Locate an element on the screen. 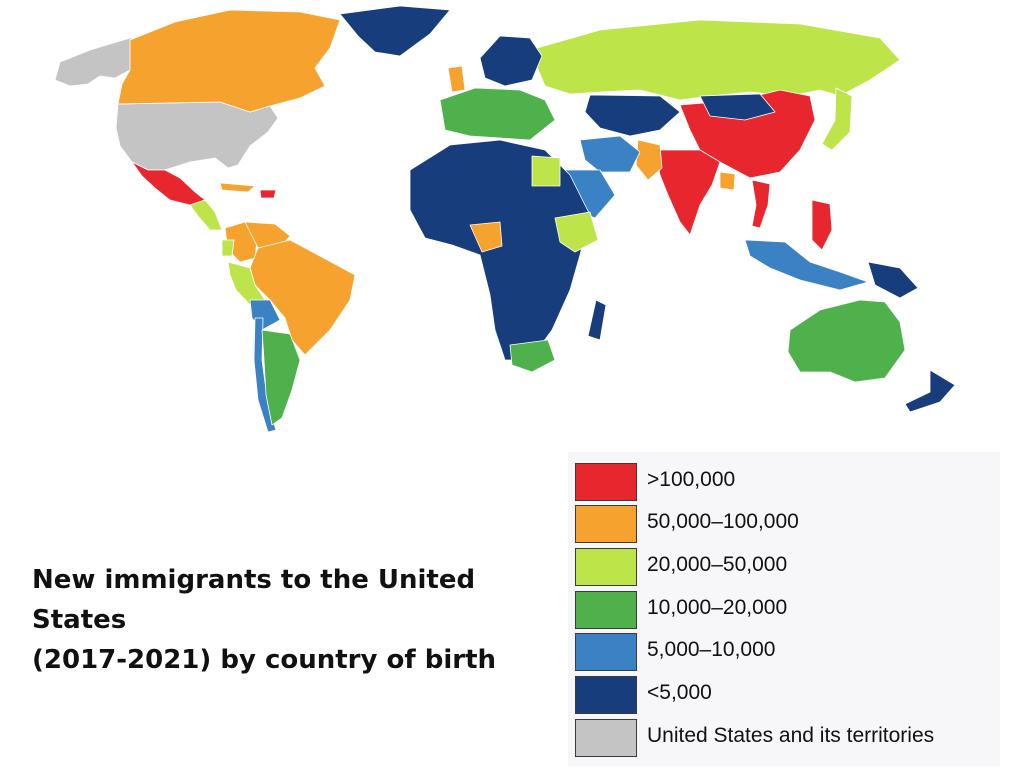 This screenshot has width=1024, height=777. title-line-1: New immigrants to the United States is located at coordinates (254, 600).